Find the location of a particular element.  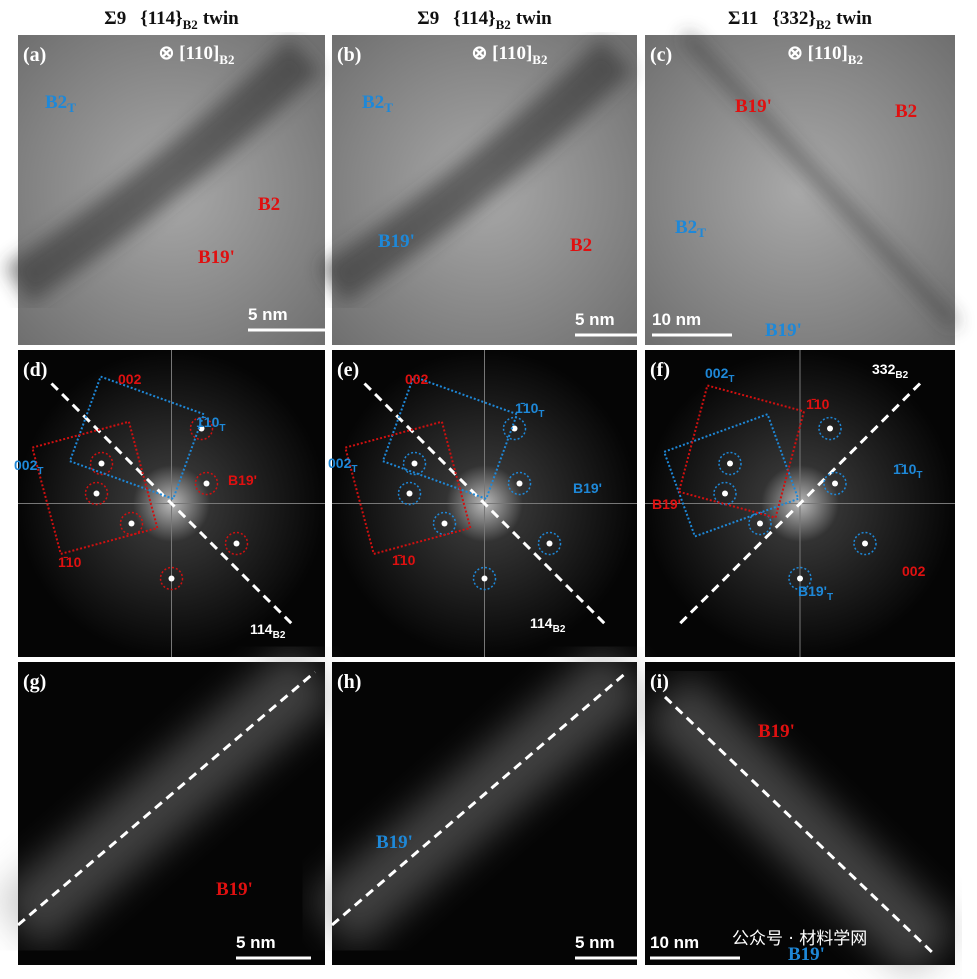

header-sigma: Σ11 is located at coordinates (743, 18).